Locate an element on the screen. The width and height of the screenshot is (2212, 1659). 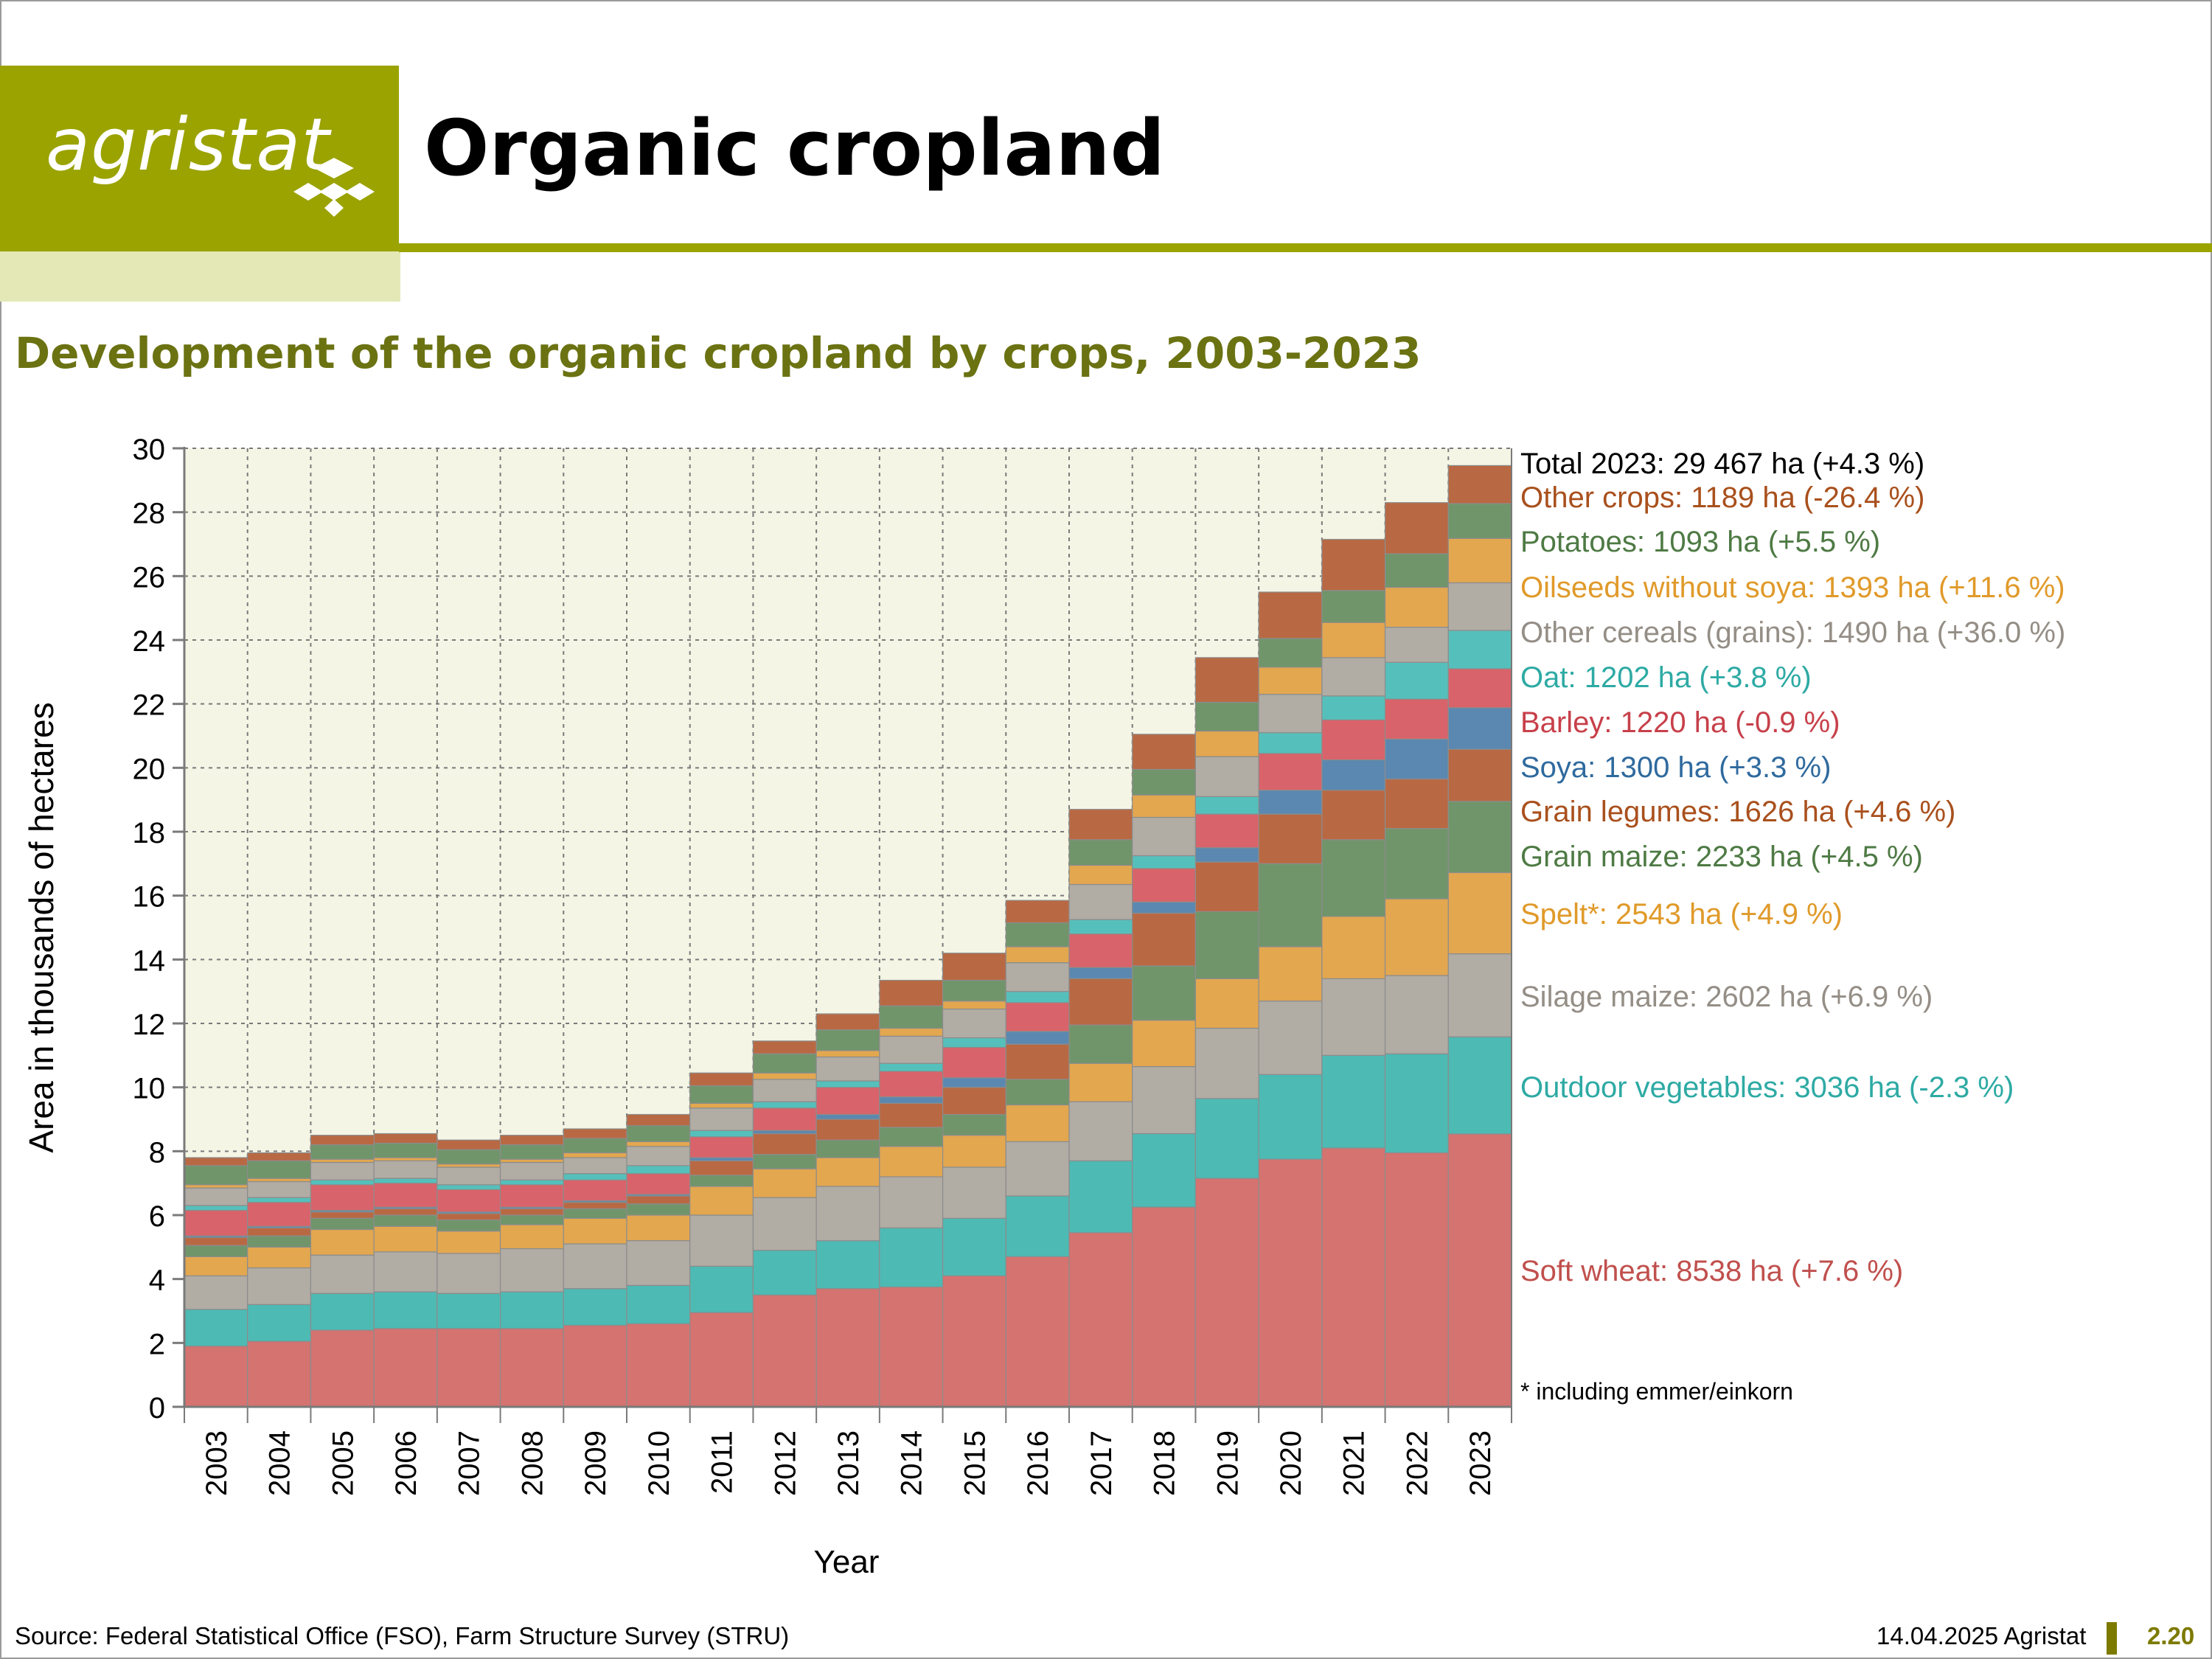
y-tick-label: 26 is located at coordinates (149, 577).